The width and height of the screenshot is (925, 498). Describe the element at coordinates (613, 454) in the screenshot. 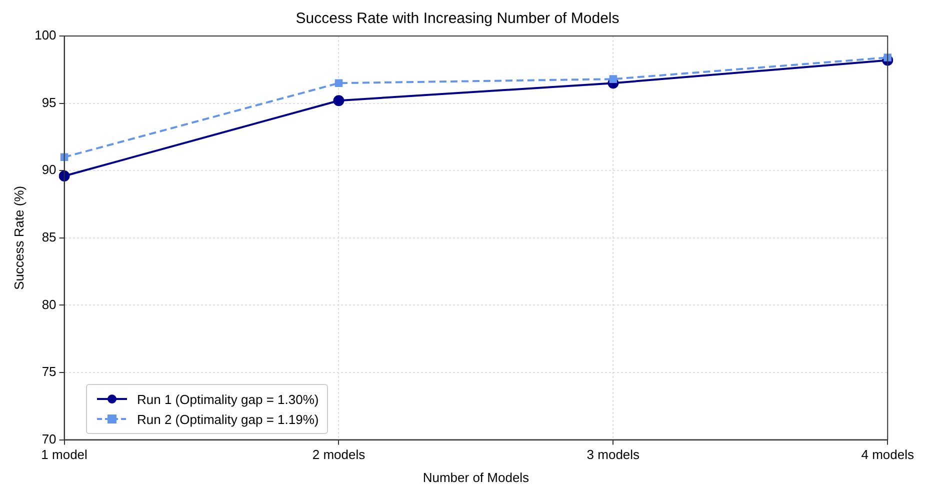

I see `x-tick-label: 3 models` at that location.